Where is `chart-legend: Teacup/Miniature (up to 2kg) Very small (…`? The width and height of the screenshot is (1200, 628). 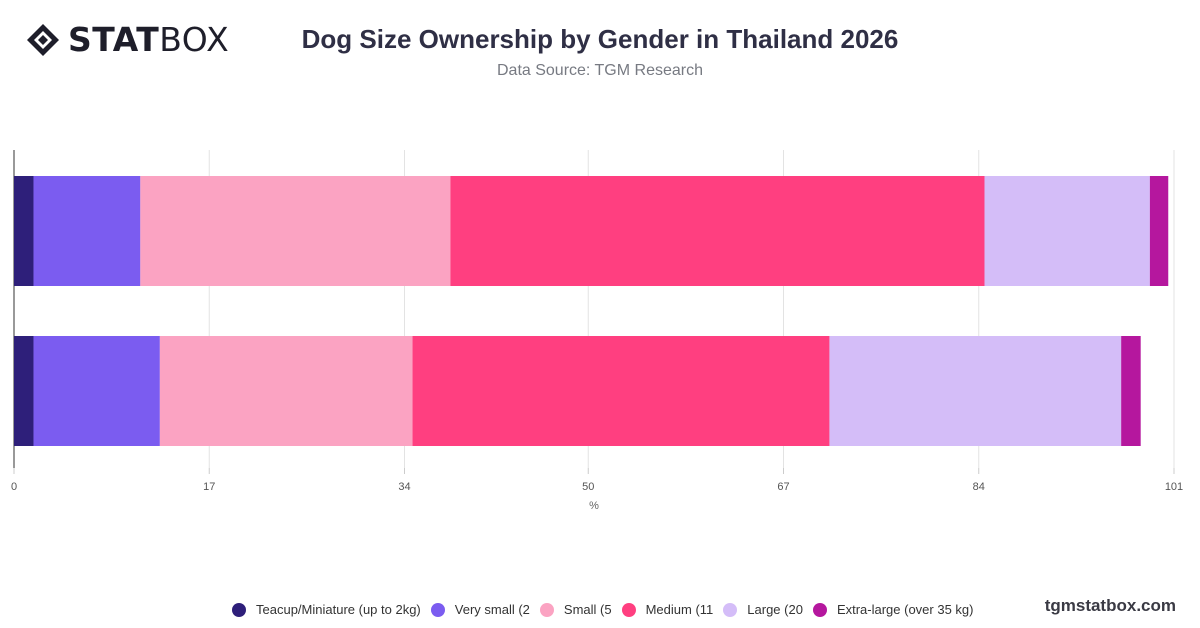 chart-legend: Teacup/Miniature (up to 2kg) Very small (… is located at coordinates (608, 609).